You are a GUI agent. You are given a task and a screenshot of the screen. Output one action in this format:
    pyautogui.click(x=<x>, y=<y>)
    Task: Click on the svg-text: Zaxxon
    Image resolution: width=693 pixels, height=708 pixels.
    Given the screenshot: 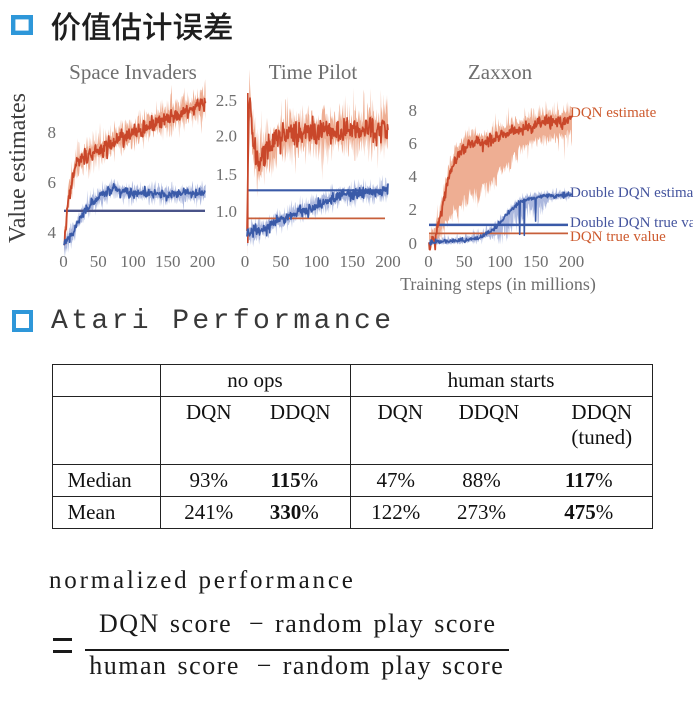 What is the action you would take?
    pyautogui.click(x=500, y=72)
    